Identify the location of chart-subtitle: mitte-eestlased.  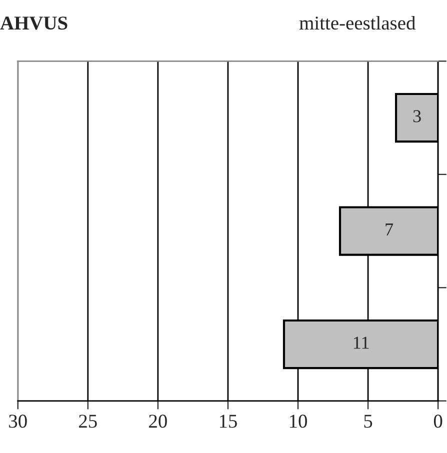
(357, 23).